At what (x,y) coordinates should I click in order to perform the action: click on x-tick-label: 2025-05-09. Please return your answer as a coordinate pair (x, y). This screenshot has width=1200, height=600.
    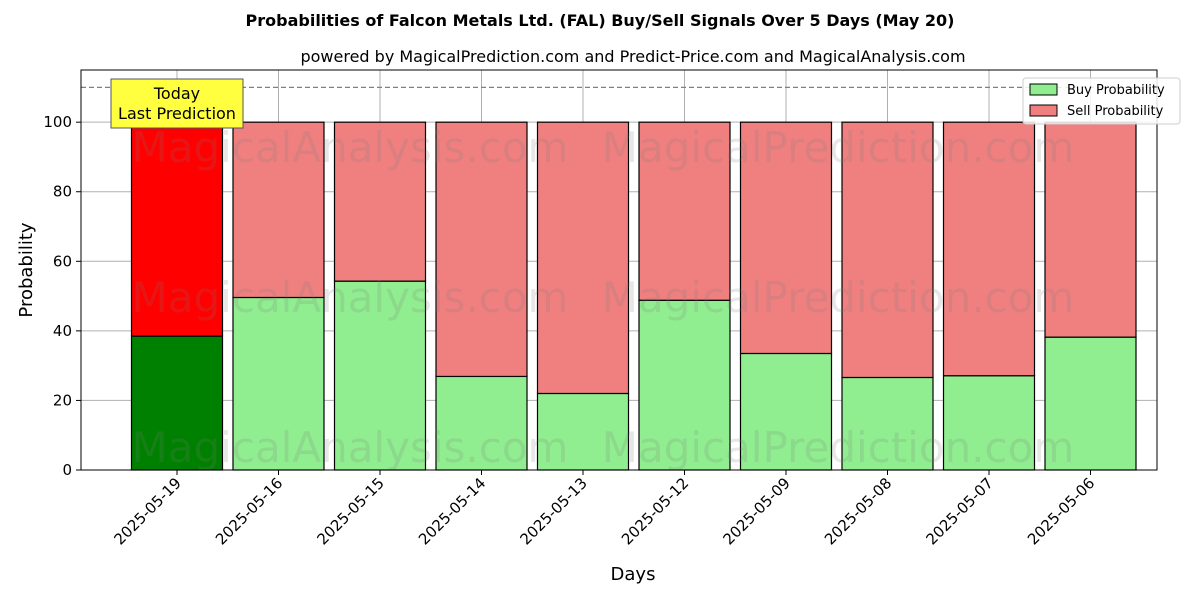
    Looking at the image, I should click on (756, 511).